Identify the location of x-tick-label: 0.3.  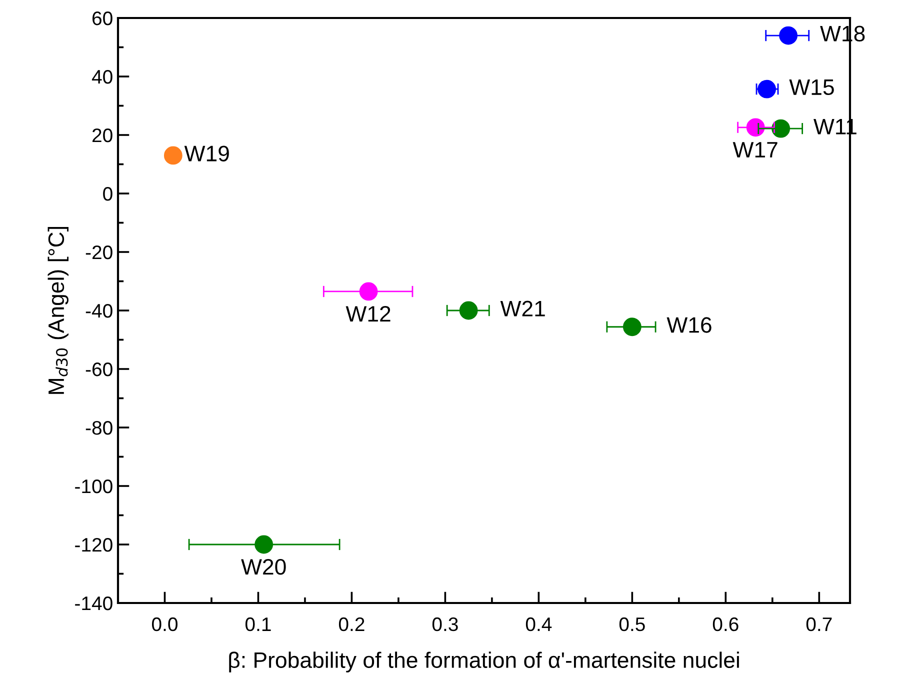
(445, 624).